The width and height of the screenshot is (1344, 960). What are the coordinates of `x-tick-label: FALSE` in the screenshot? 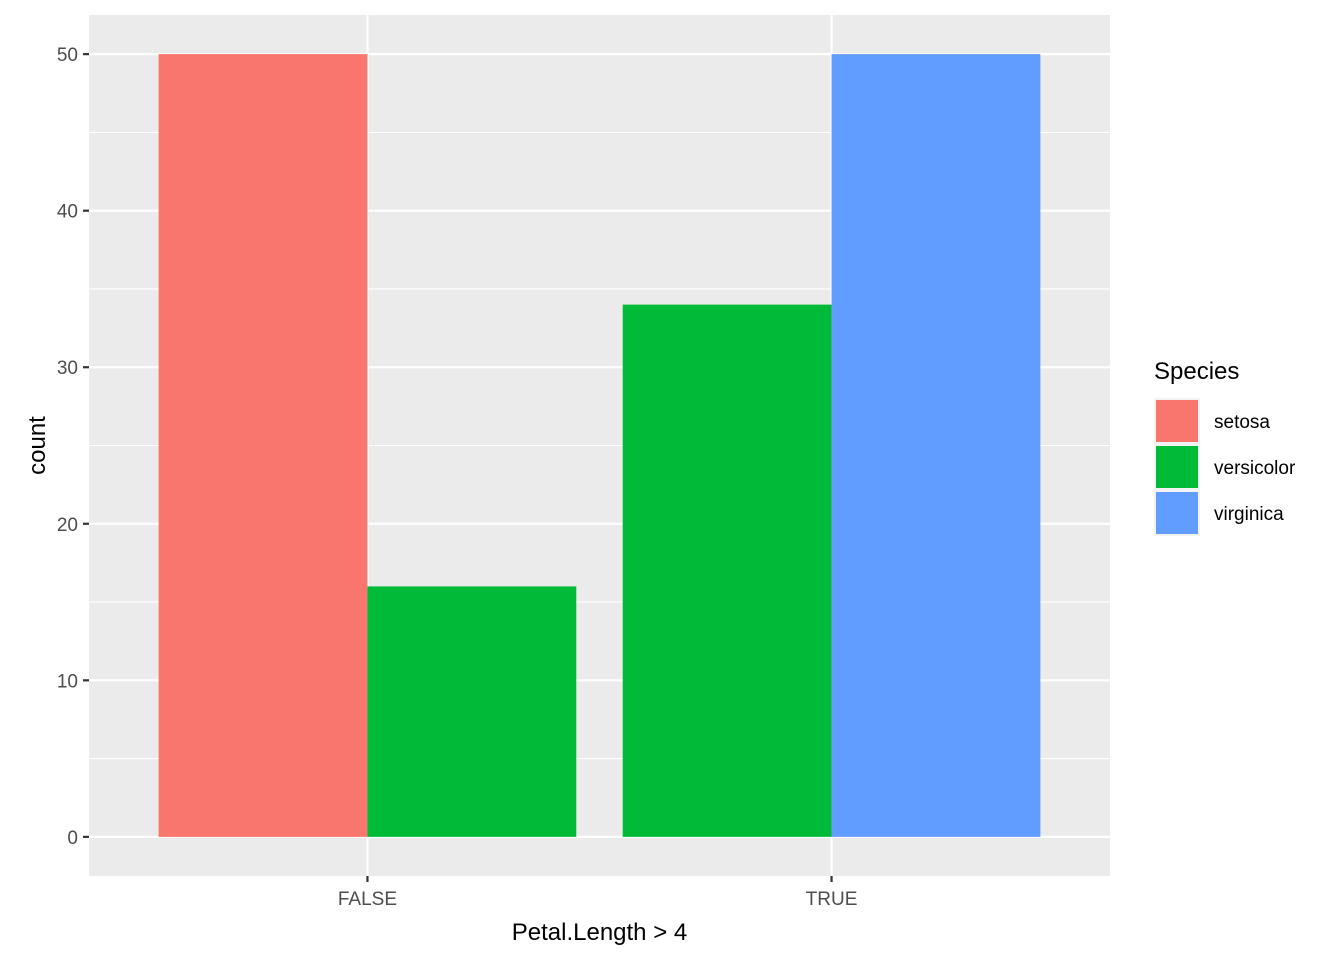 It's located at (367, 899).